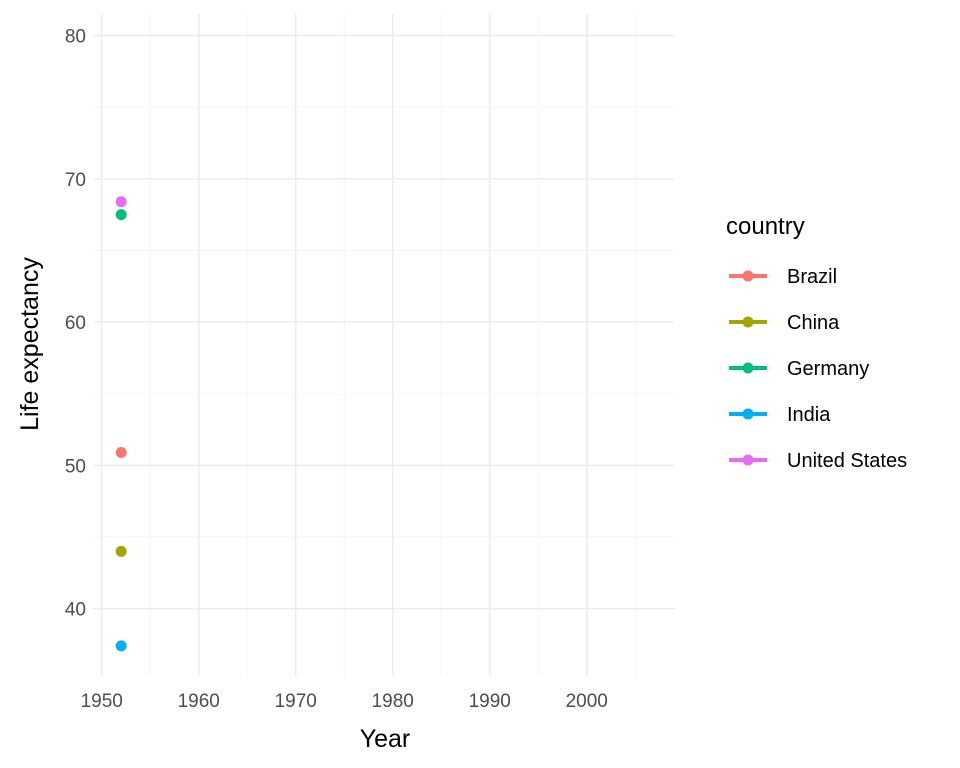  I want to click on series-brazil, so click(121, 452).